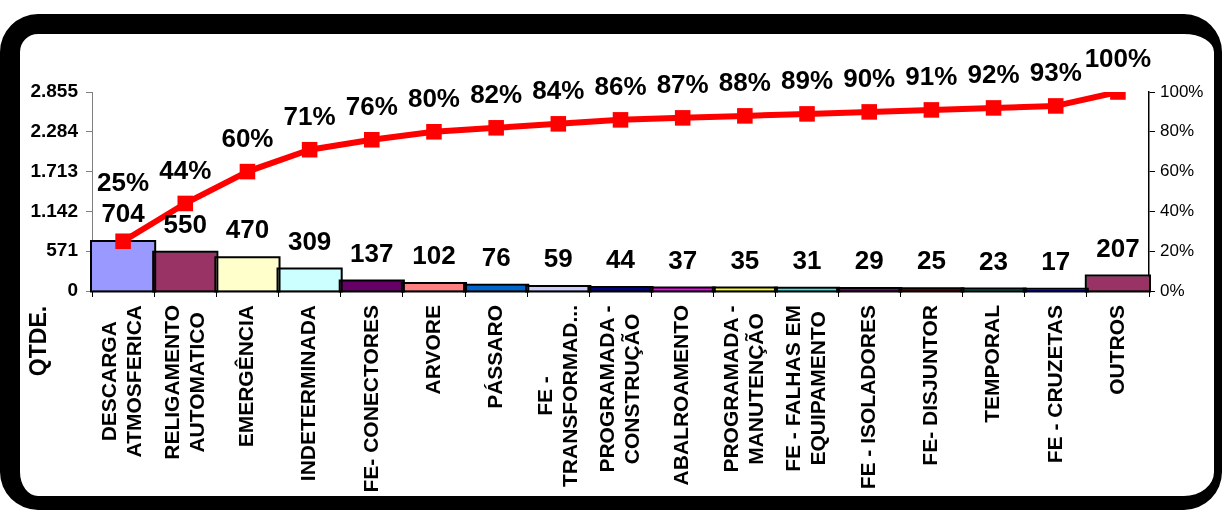 The image size is (1222, 510). What do you see at coordinates (558, 90) in the screenshot?
I see `data-label: 84%` at bounding box center [558, 90].